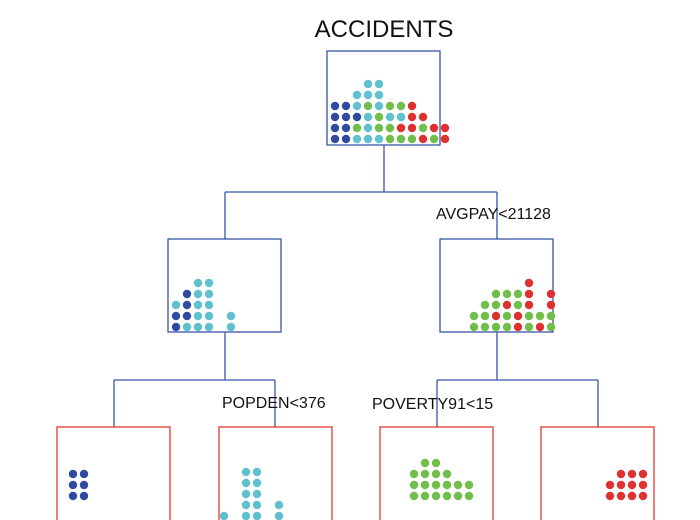 The width and height of the screenshot is (700, 520). Describe the element at coordinates (361, 192) in the screenshot. I see `edge-root` at that location.